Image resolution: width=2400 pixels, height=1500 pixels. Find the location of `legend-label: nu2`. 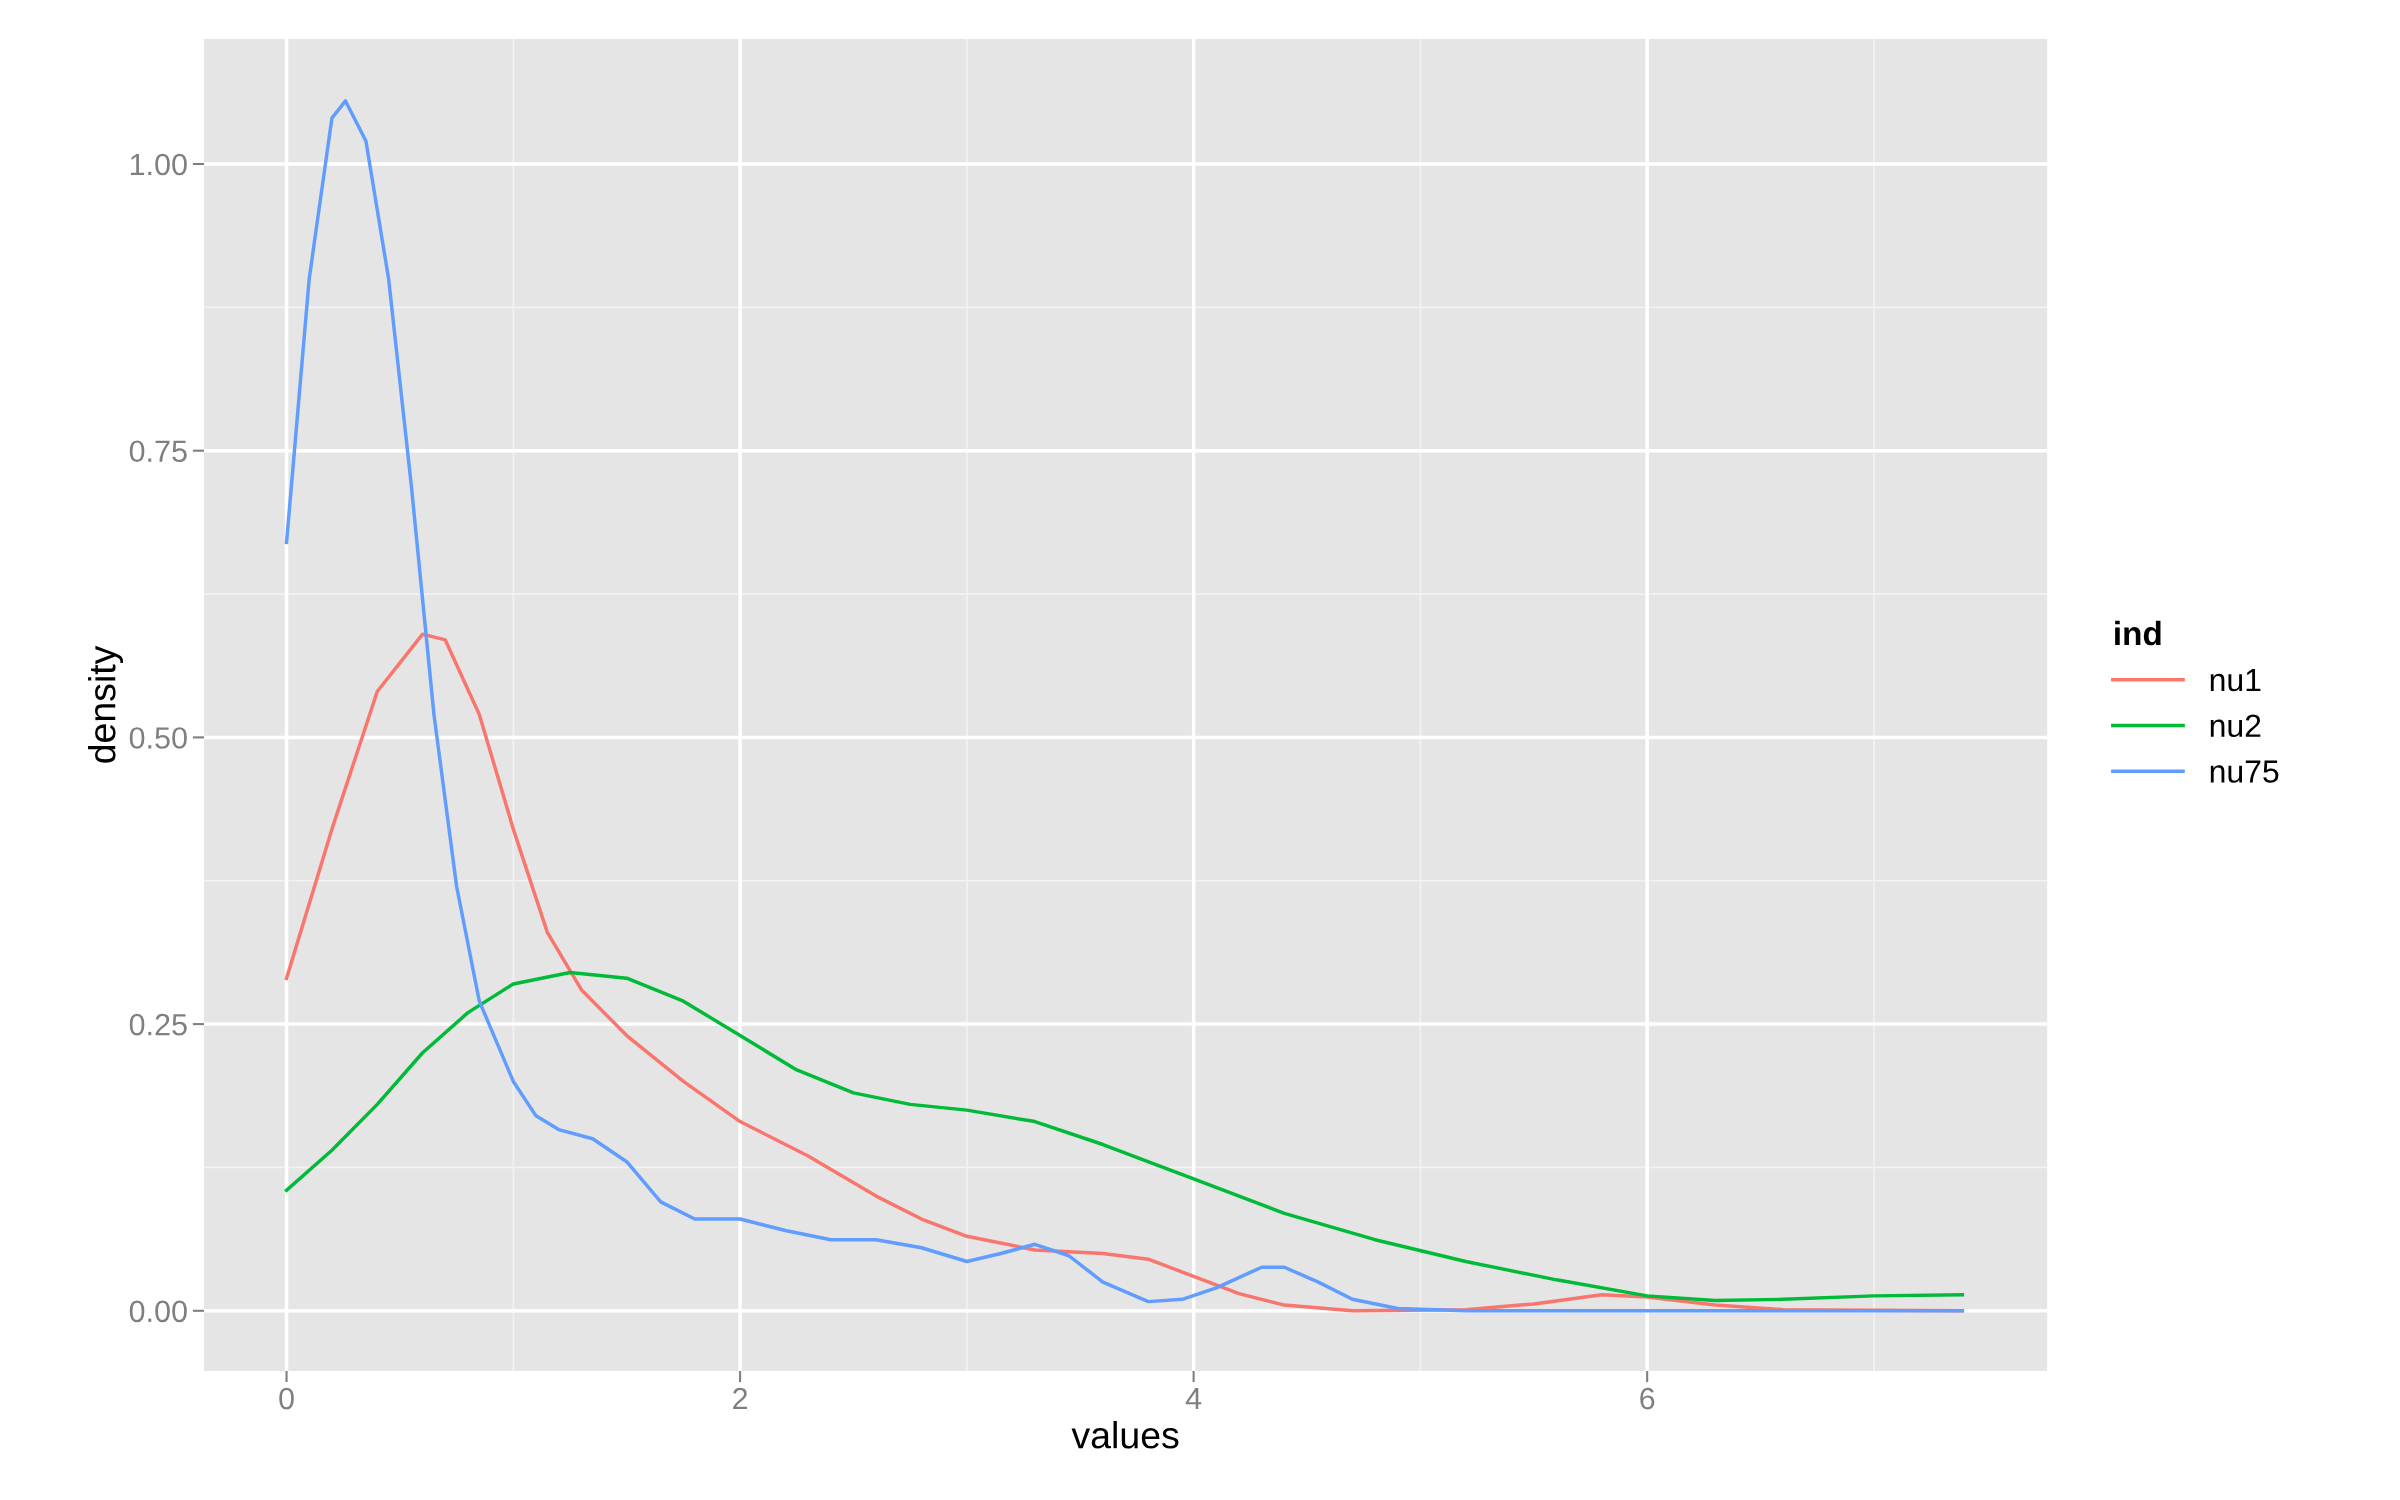

legend-label: nu2 is located at coordinates (2235, 726).